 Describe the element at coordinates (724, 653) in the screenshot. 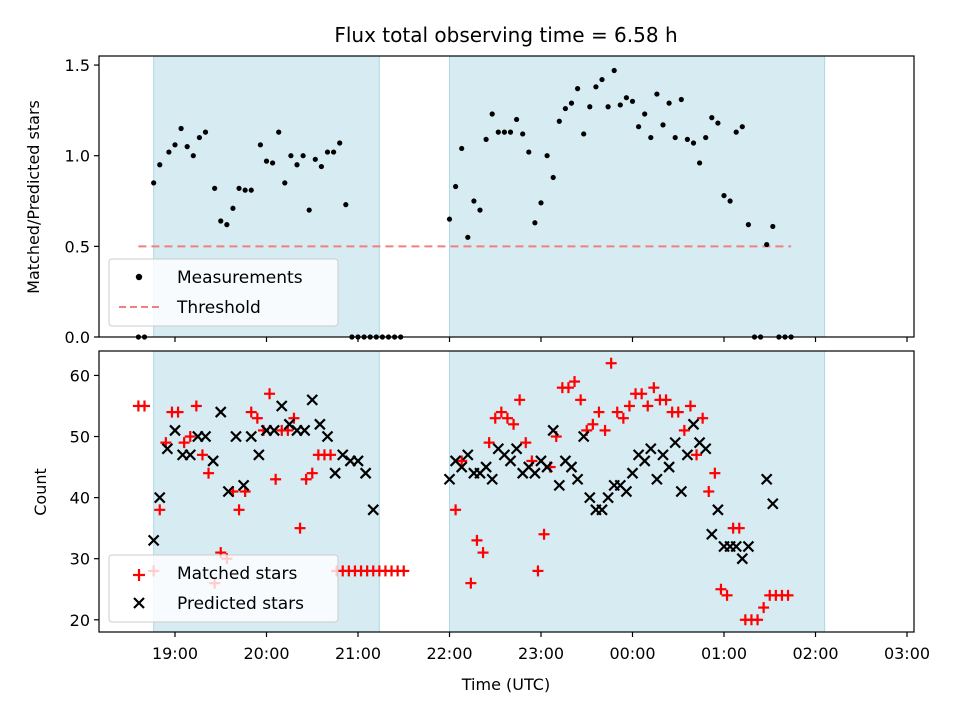

I see `bottom-x-tick-label: 01:00` at that location.